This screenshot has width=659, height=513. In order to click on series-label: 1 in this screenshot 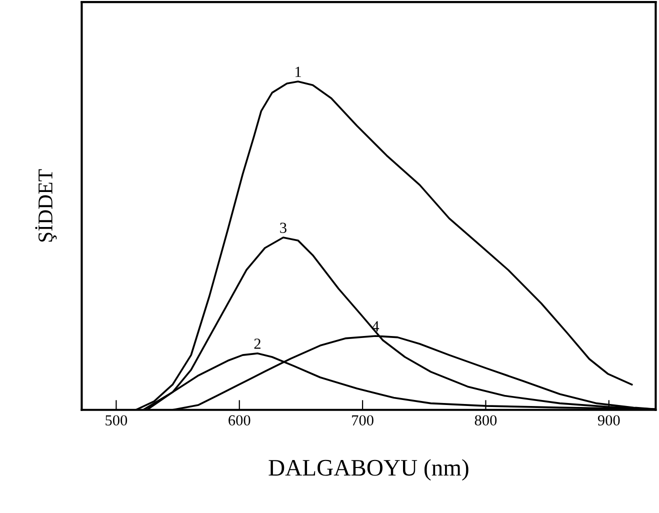, I will do `click(298, 71)`.